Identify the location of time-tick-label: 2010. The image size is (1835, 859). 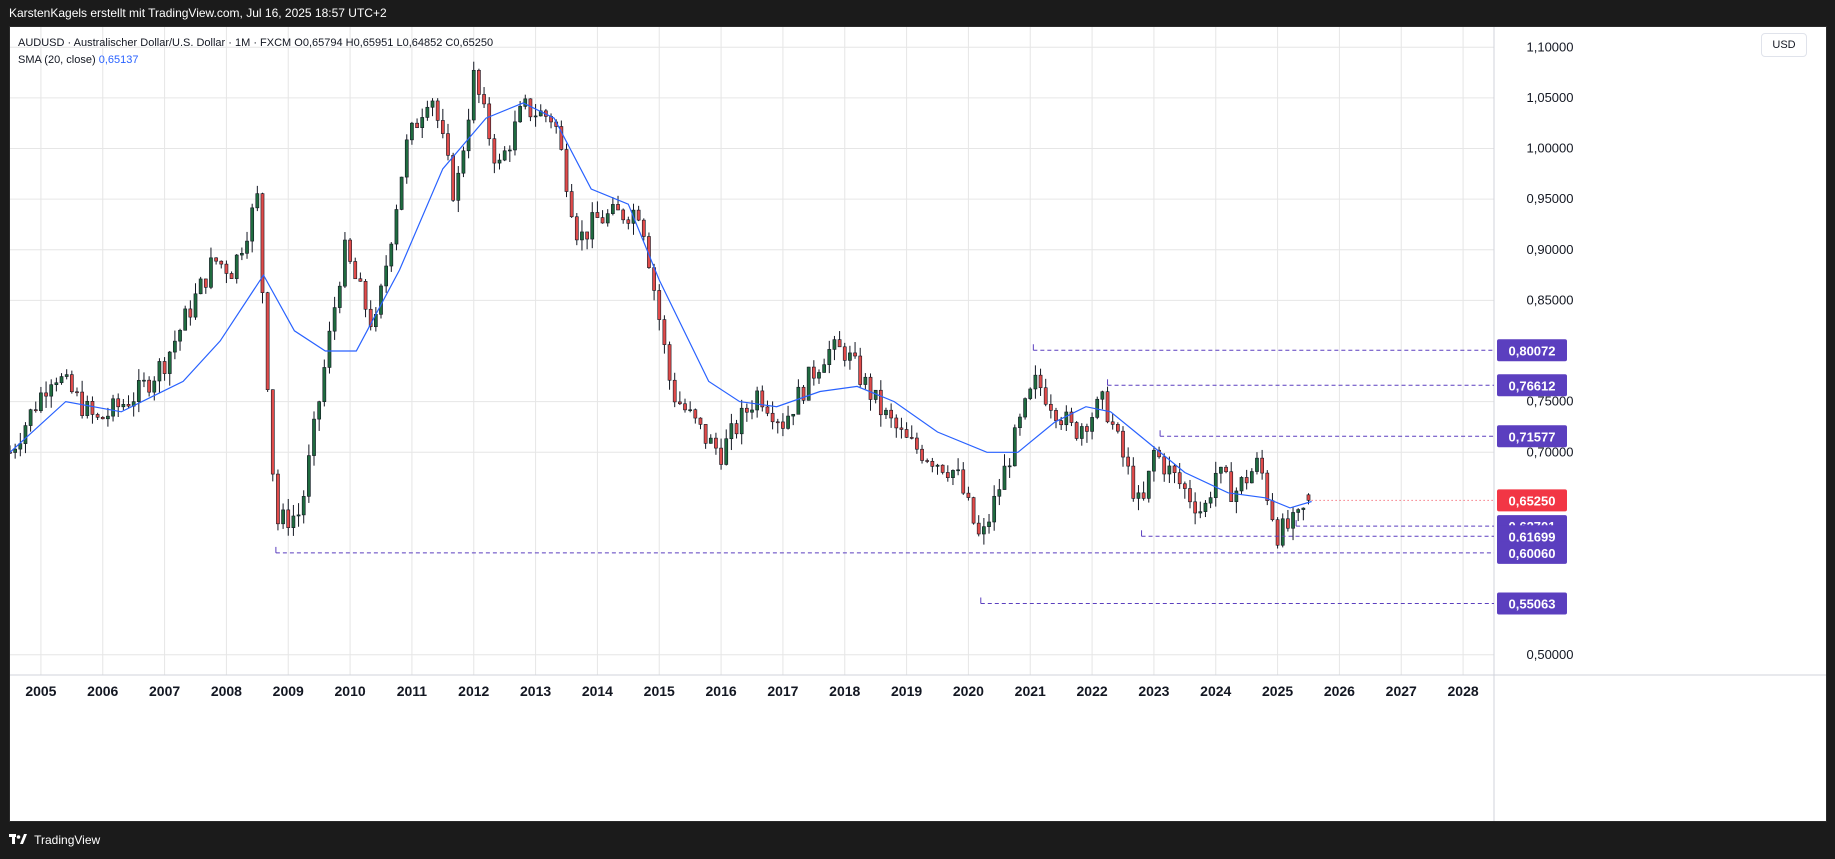
(350, 691).